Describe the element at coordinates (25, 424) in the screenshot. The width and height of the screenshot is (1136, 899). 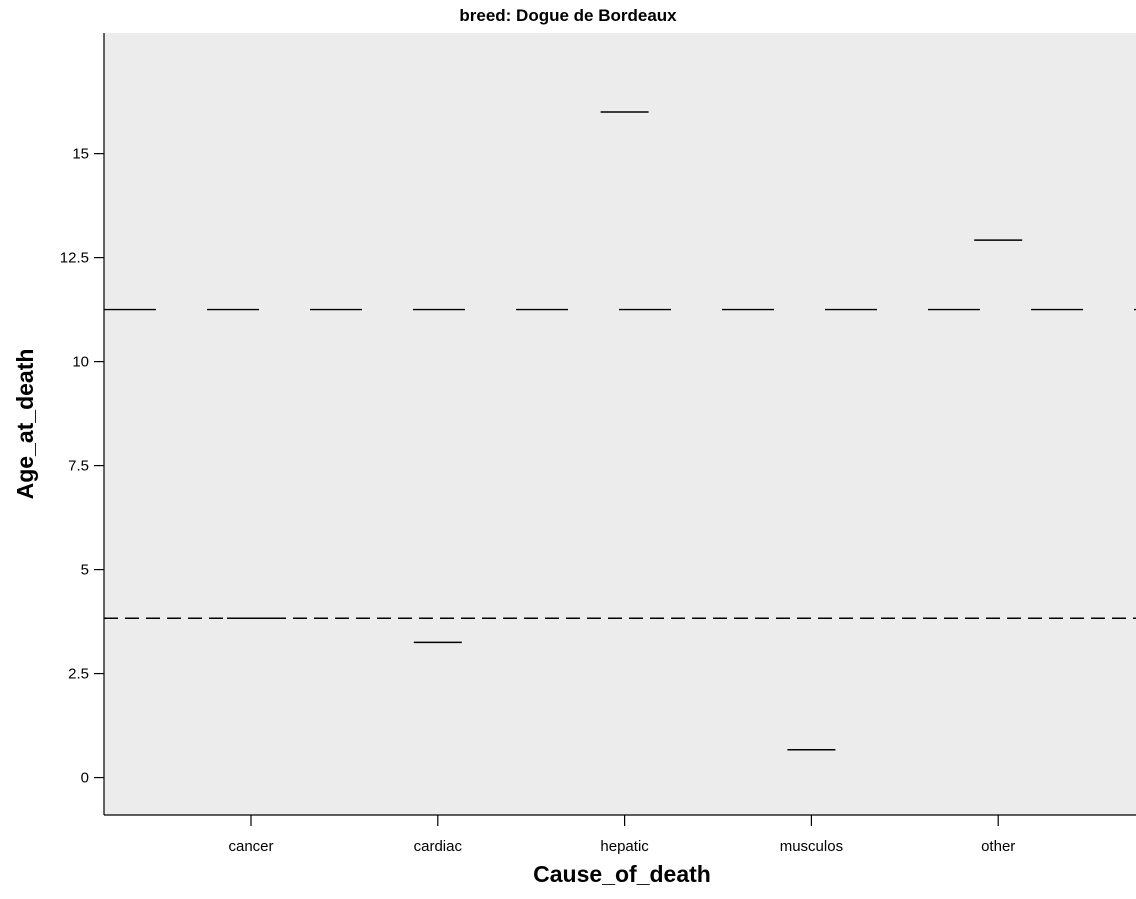
I see `y-axis-title: Age_at_death` at that location.